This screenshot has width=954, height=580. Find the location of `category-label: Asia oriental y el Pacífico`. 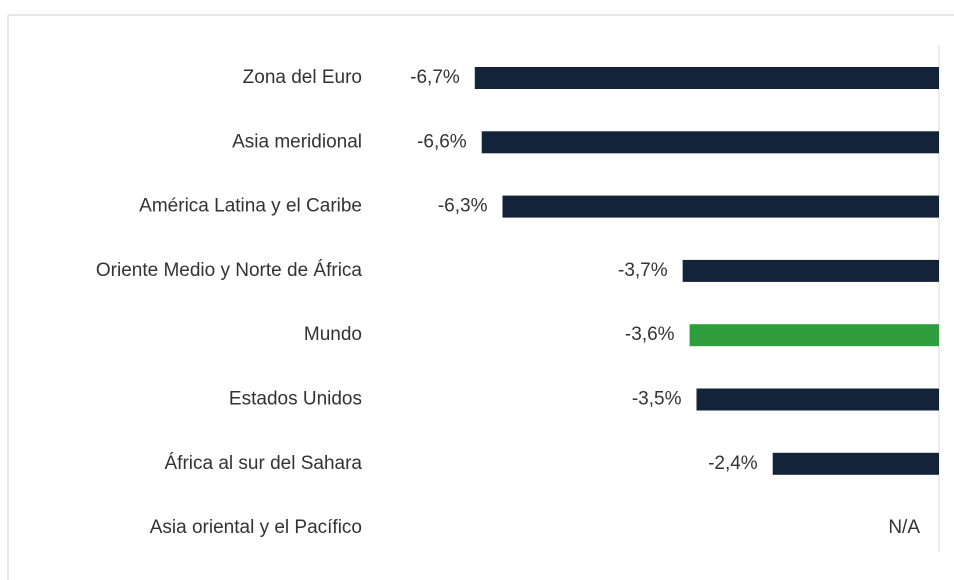

category-label: Asia oriental y el Pacífico is located at coordinates (256, 527).